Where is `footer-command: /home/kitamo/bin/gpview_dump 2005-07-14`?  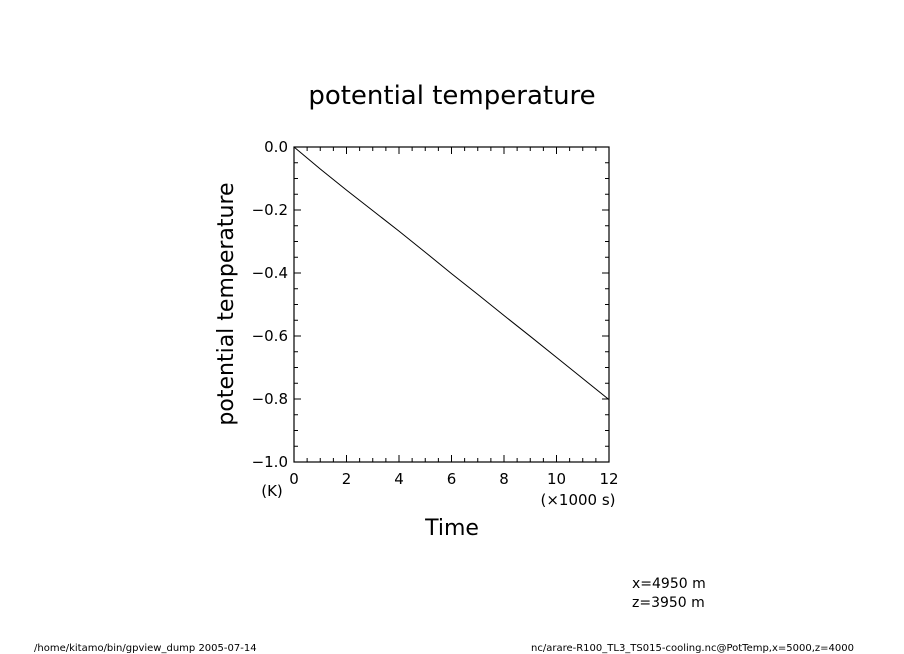 footer-command: /home/kitamo/bin/gpview_dump 2005-07-14 is located at coordinates (145, 648).